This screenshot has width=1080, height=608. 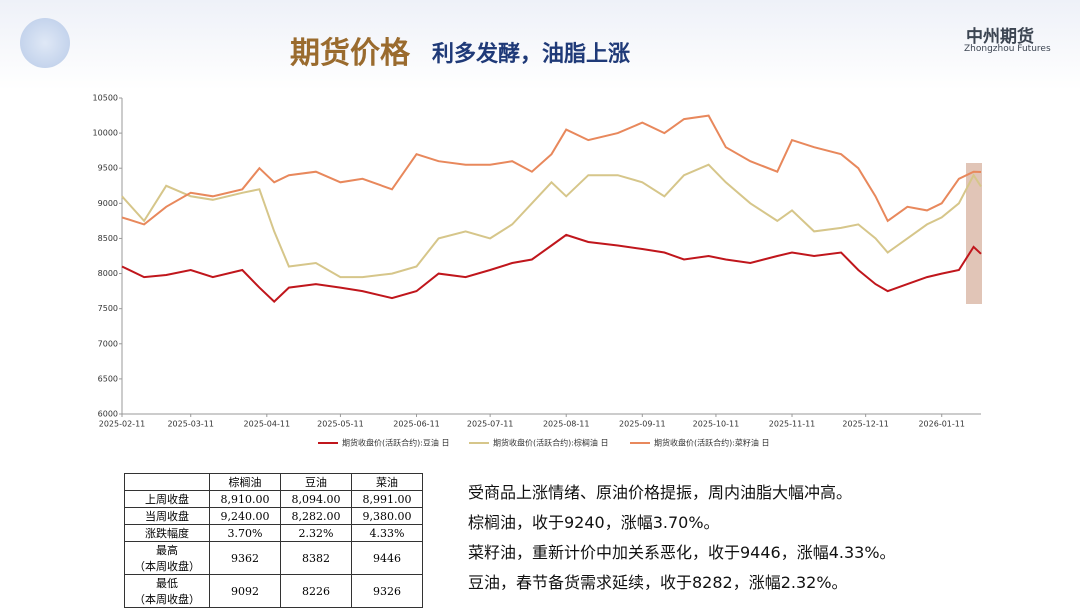 I want to click on legend-label: 期货收盘价(活跃合约):菜籽油 日, so click(x=711, y=443).